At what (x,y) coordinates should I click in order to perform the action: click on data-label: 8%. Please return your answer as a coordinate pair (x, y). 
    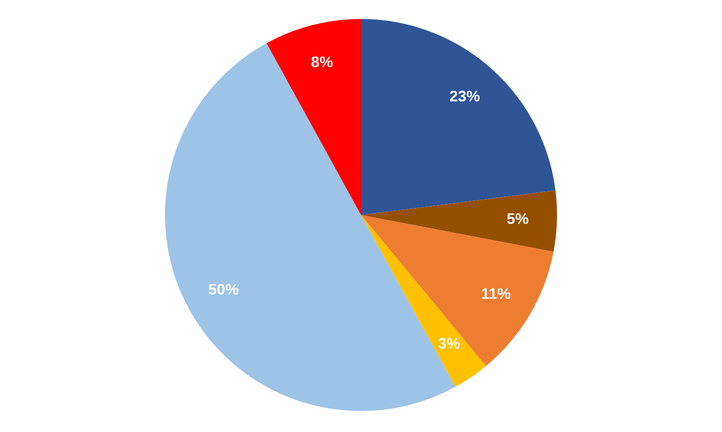
    Looking at the image, I should click on (322, 62).